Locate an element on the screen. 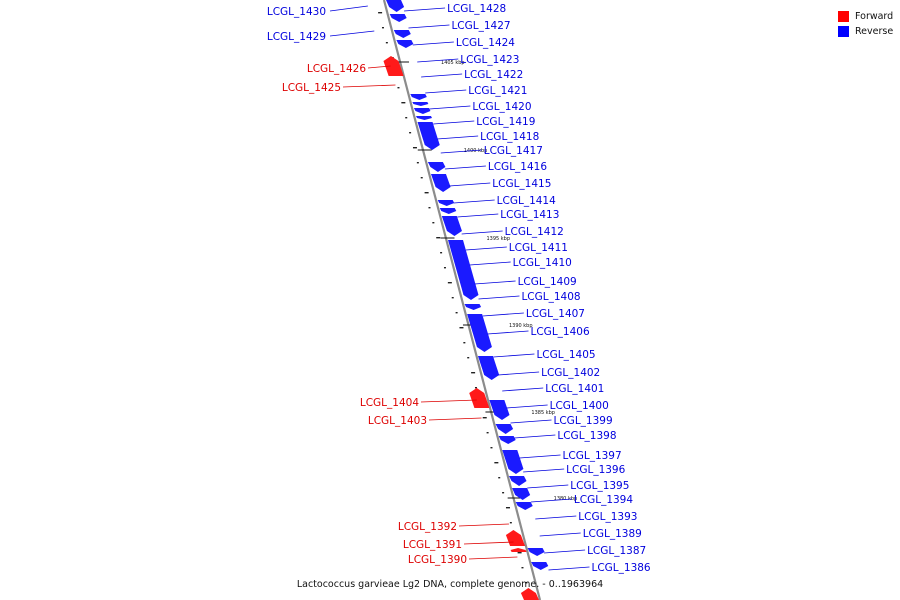  gene-label-forward: LCGL_1425 is located at coordinates (311, 88).